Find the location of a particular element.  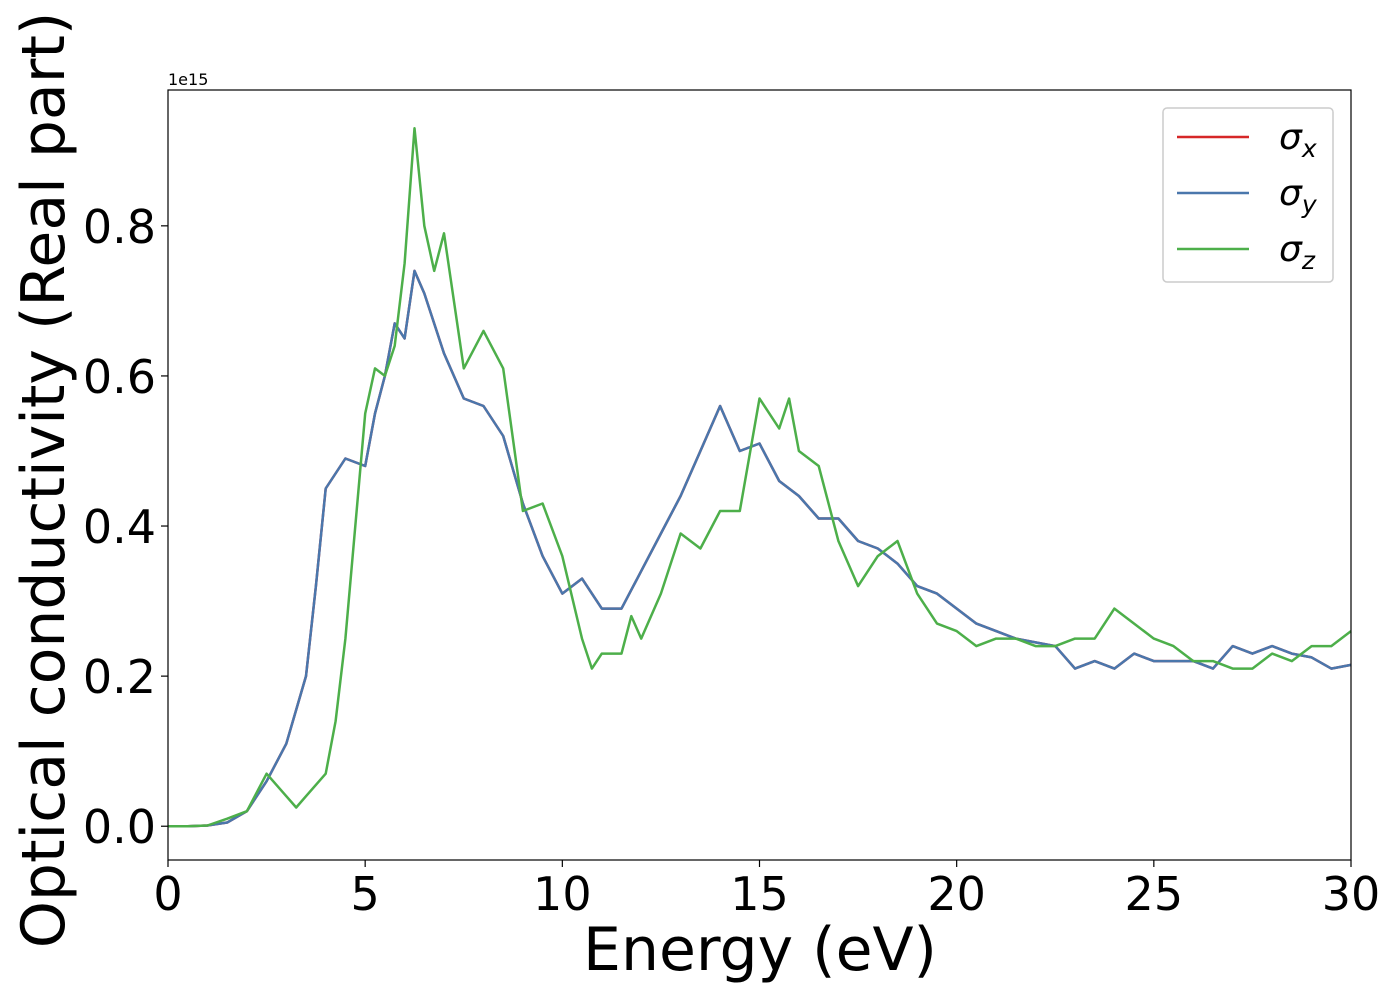

legend-label: σz is located at coordinates (1297, 252).